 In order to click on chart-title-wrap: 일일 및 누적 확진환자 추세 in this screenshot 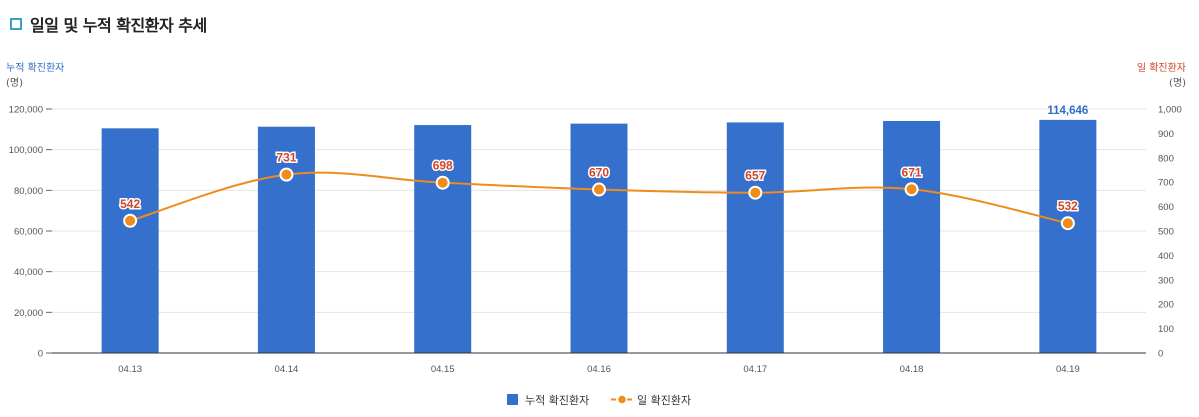, I will do `click(108, 24)`.